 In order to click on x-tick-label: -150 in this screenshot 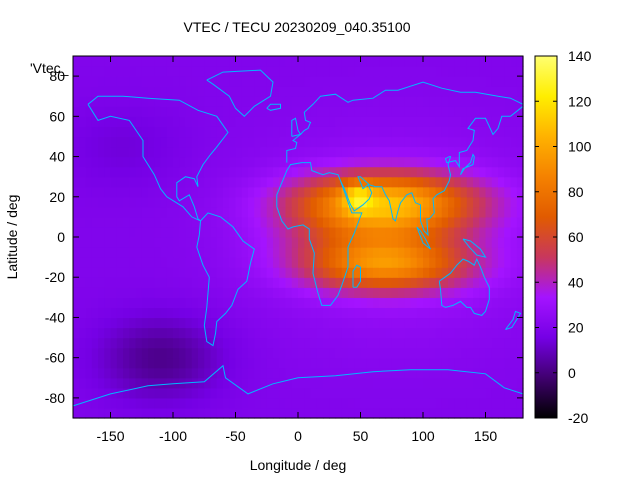, I will do `click(110, 436)`.